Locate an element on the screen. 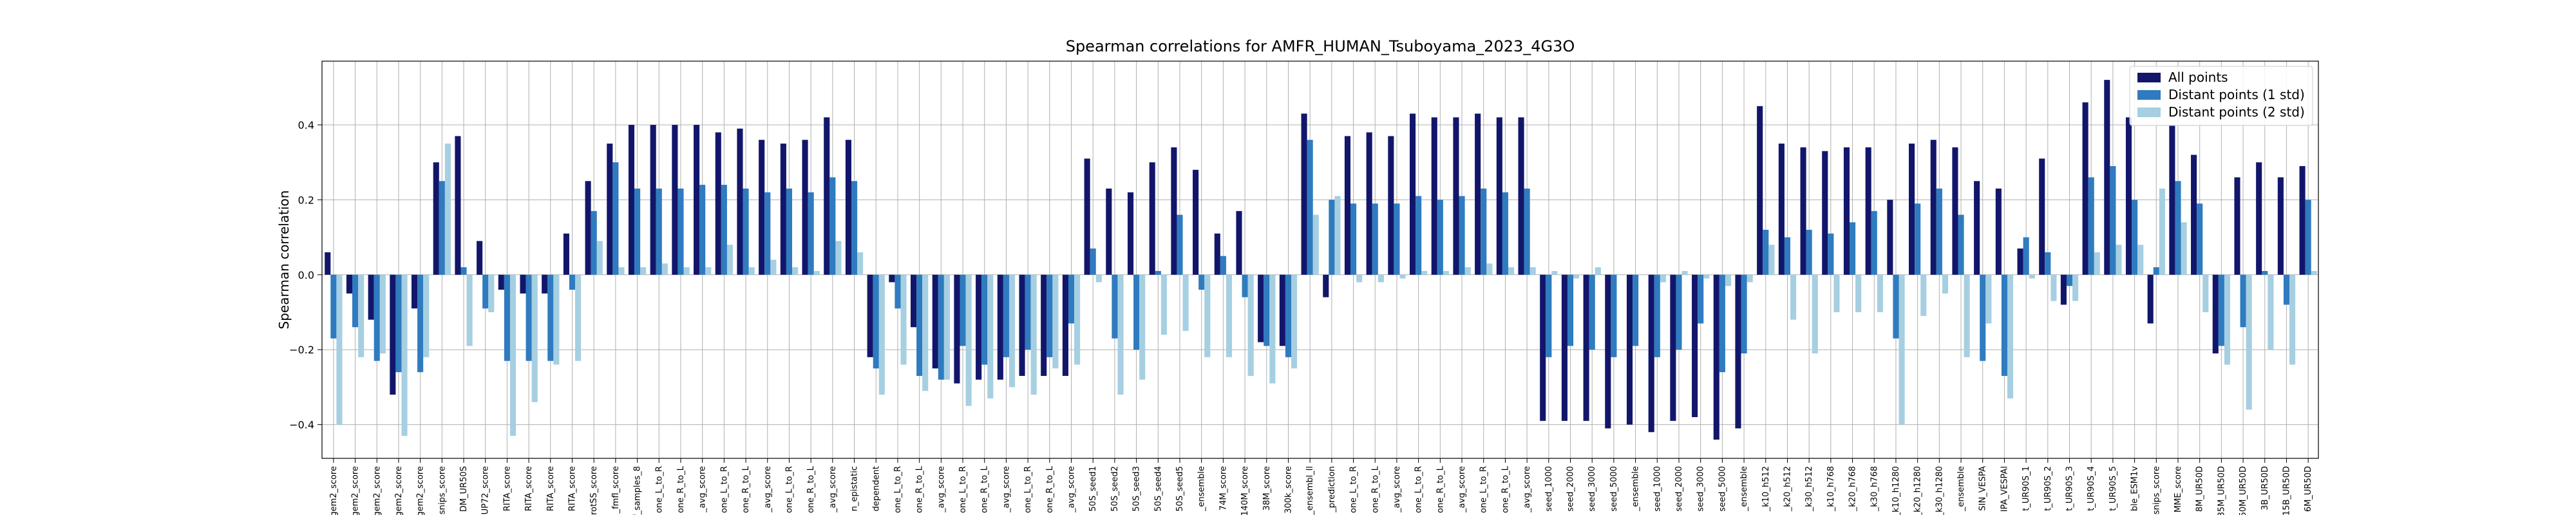 The width and height of the screenshot is (2576, 515). x-tick-label: 6M_UR50D is located at coordinates (2308, 489).